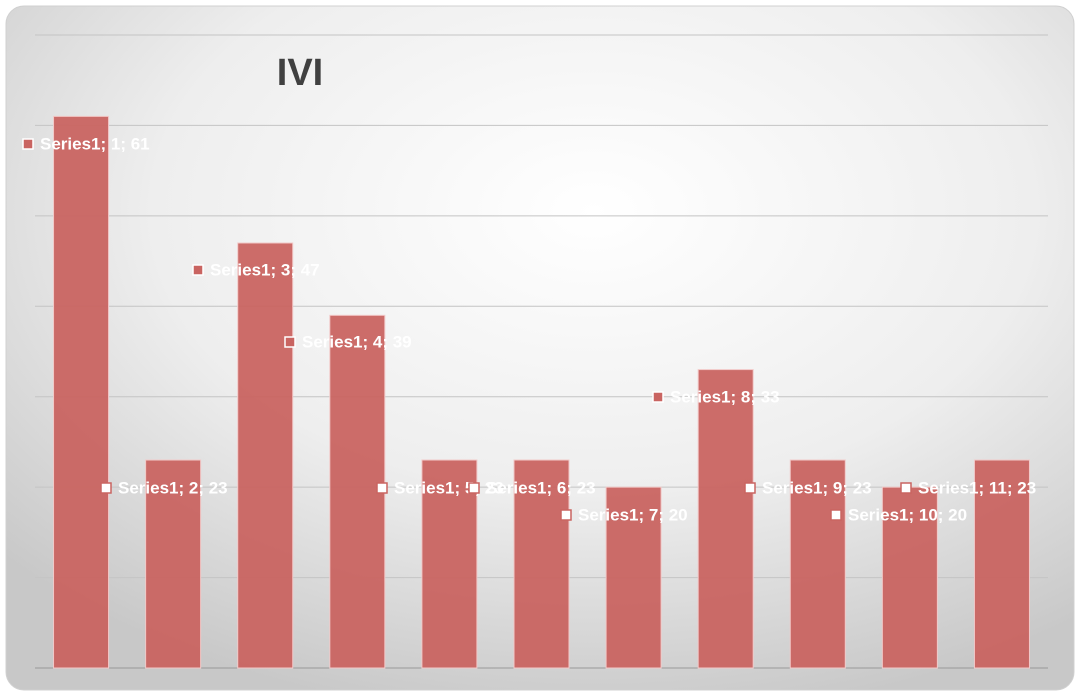 Image resolution: width=1081 pixels, height=696 pixels. Describe the element at coordinates (300, 73) in the screenshot. I see `chart-title: IVI` at that location.